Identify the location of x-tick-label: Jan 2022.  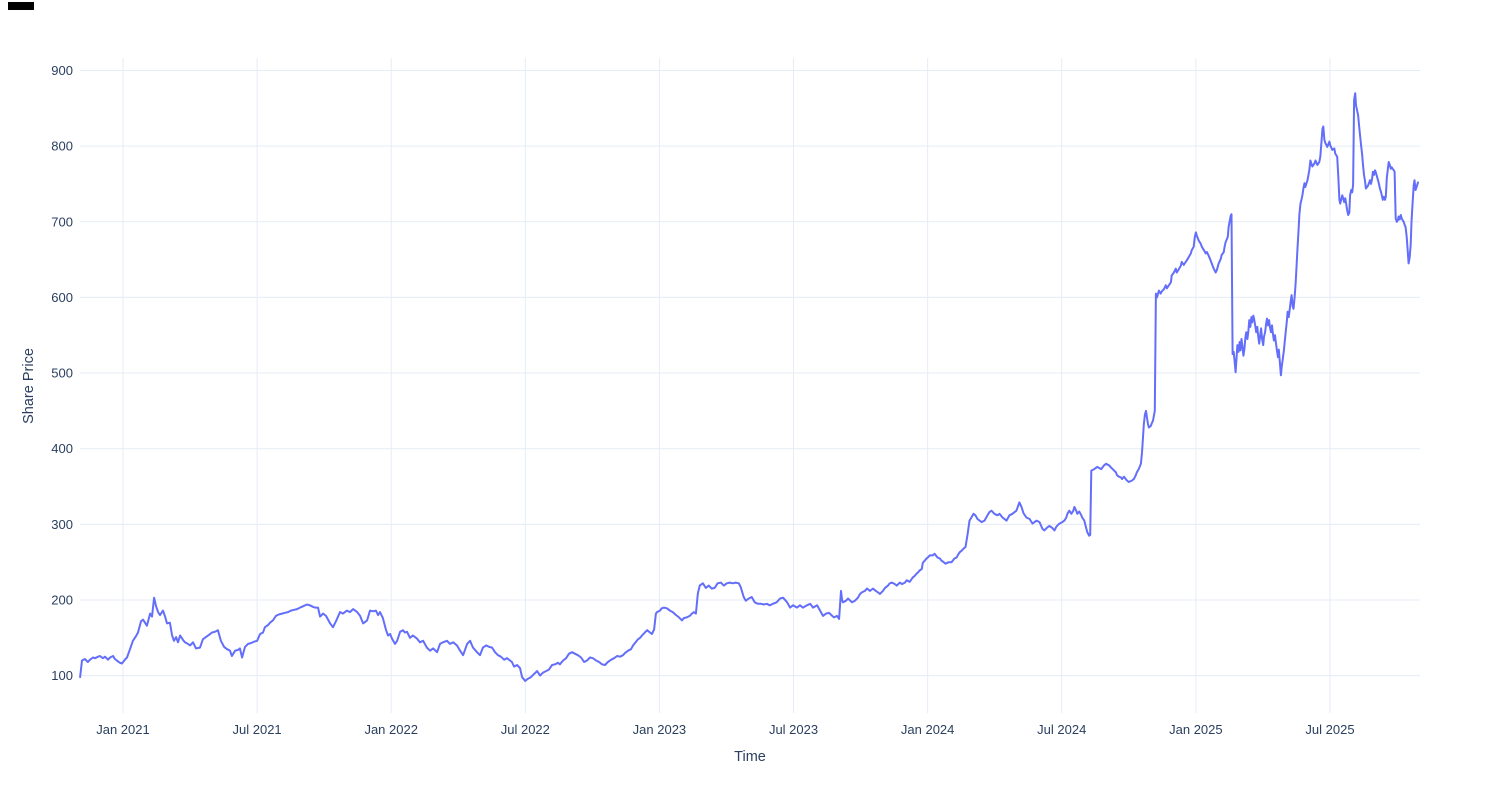
(391, 729).